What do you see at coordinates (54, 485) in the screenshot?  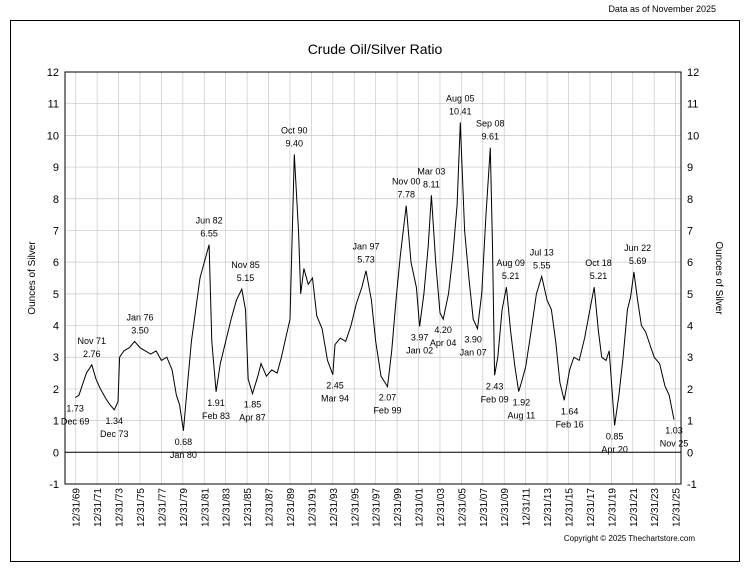 I see `y-tick-label-left: -1` at bounding box center [54, 485].